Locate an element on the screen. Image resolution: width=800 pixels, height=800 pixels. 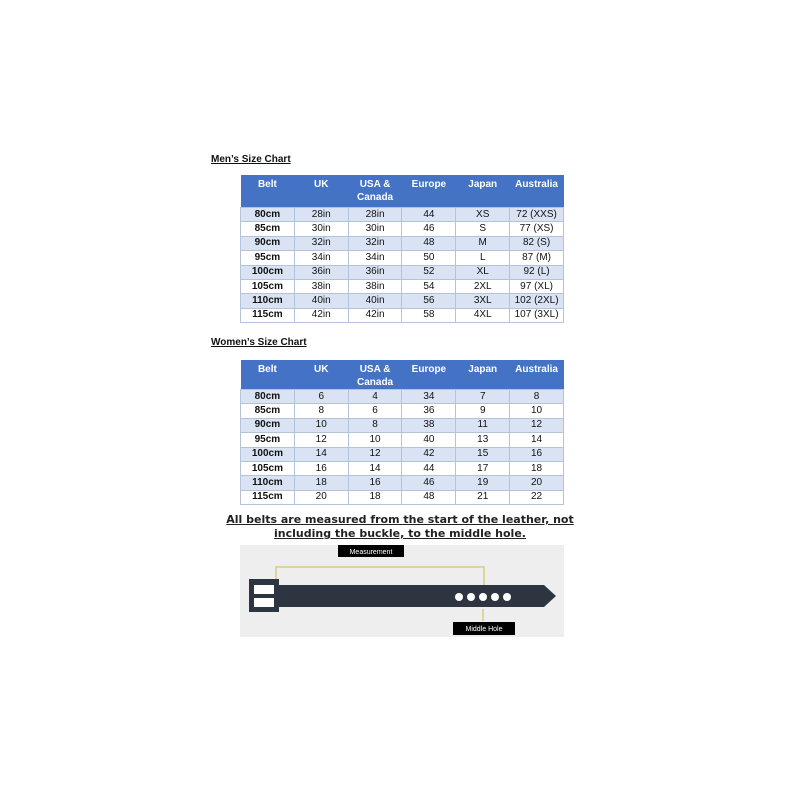
table-cell: 107 (3XL) is located at coordinates (536, 315).